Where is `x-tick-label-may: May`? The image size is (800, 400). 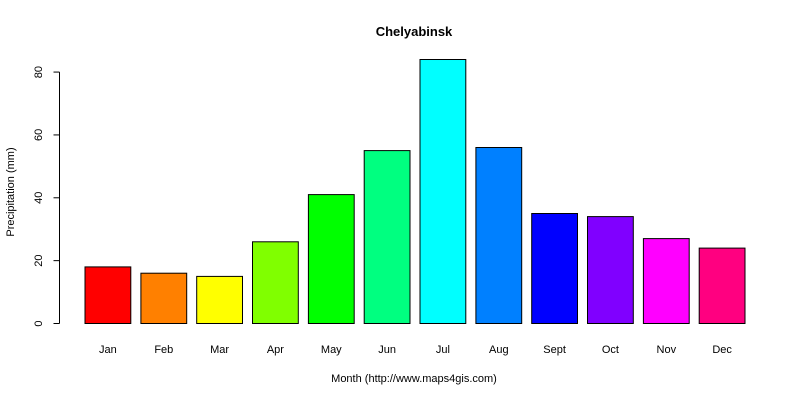 x-tick-label-may: May is located at coordinates (331, 350).